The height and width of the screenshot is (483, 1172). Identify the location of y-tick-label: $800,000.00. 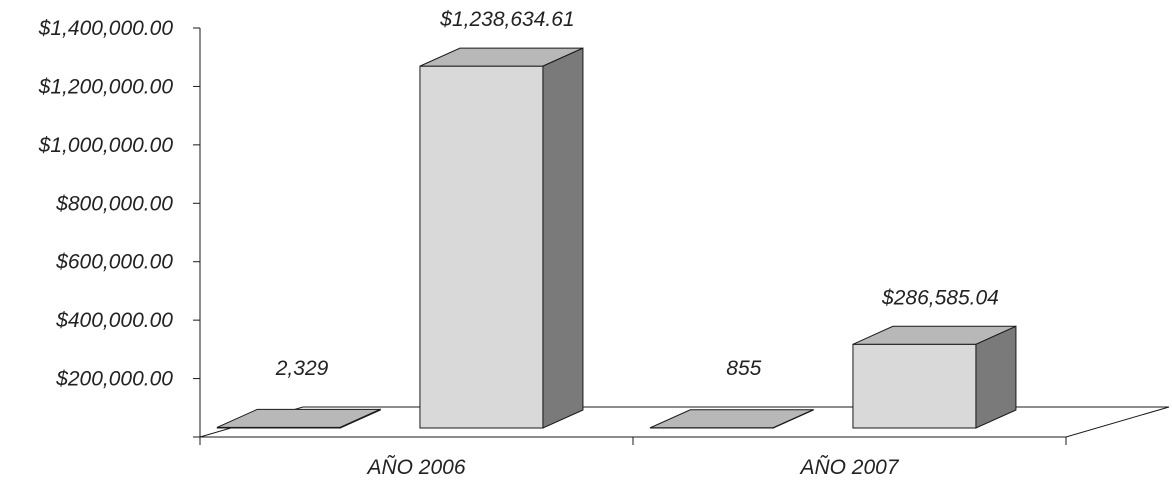
(114, 203).